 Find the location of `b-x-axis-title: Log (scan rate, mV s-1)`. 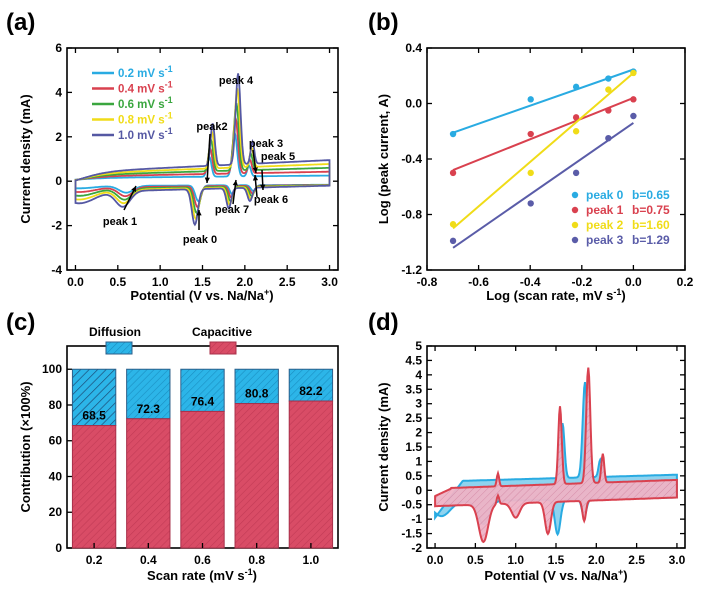

b-x-axis-title: Log (scan rate, mV s-1) is located at coordinates (556, 295).